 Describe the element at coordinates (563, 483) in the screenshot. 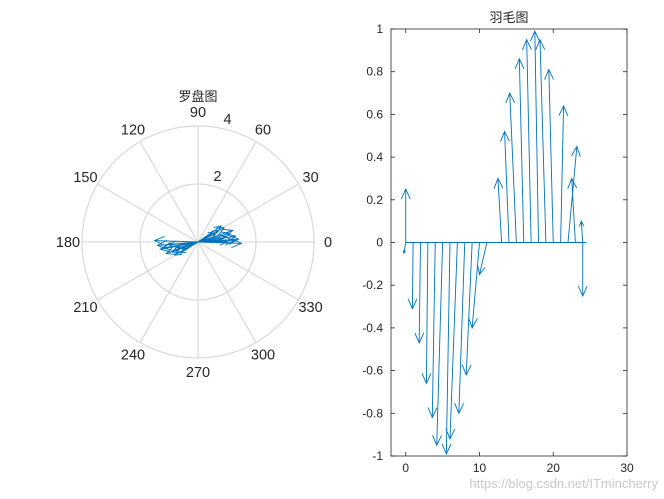

I see `watermark-text: https://blog.csdn.net/ITmincherry` at that location.